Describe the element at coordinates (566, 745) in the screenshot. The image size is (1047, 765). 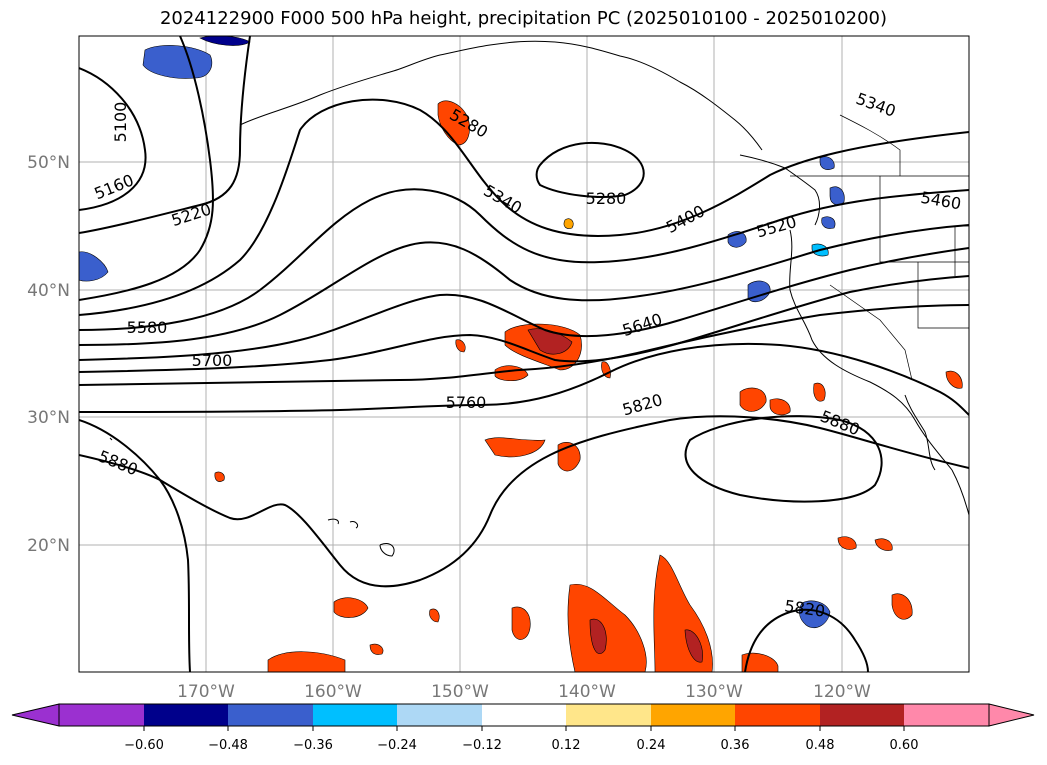
I see `colorbar-tick-label: 0.12` at that location.